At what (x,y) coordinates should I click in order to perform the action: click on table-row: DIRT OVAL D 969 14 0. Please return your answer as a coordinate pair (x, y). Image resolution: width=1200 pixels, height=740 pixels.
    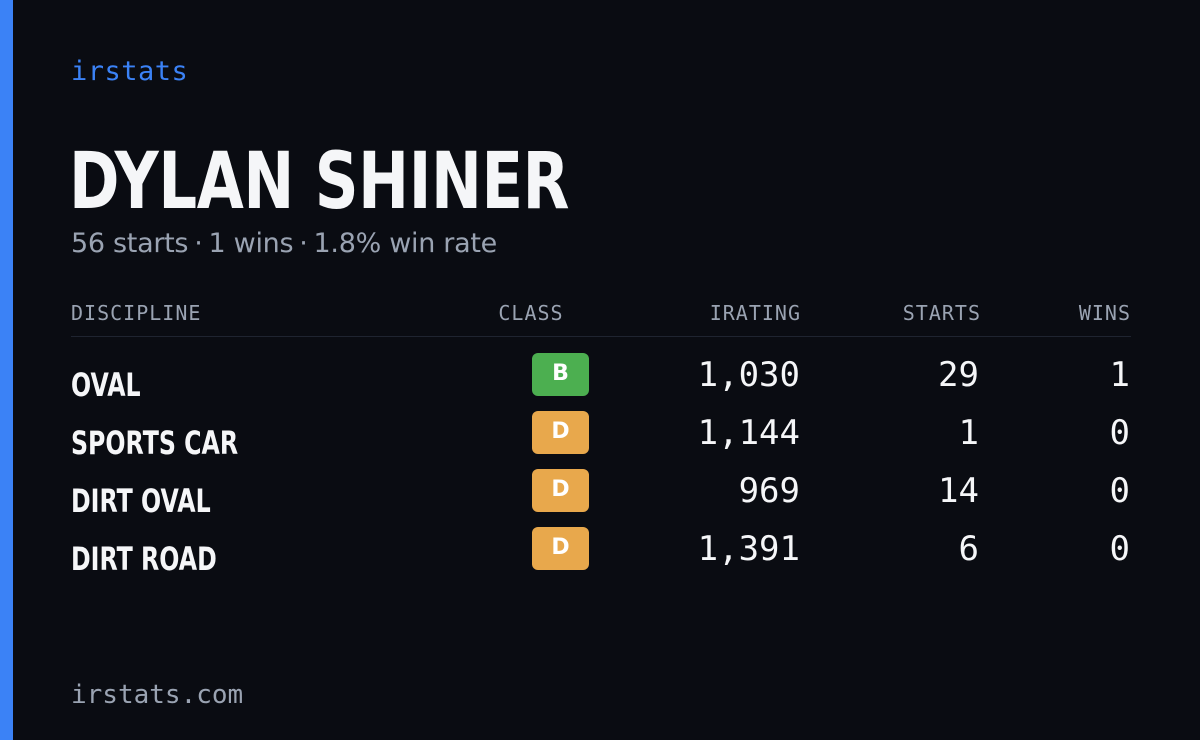
    Looking at the image, I should click on (601, 498).